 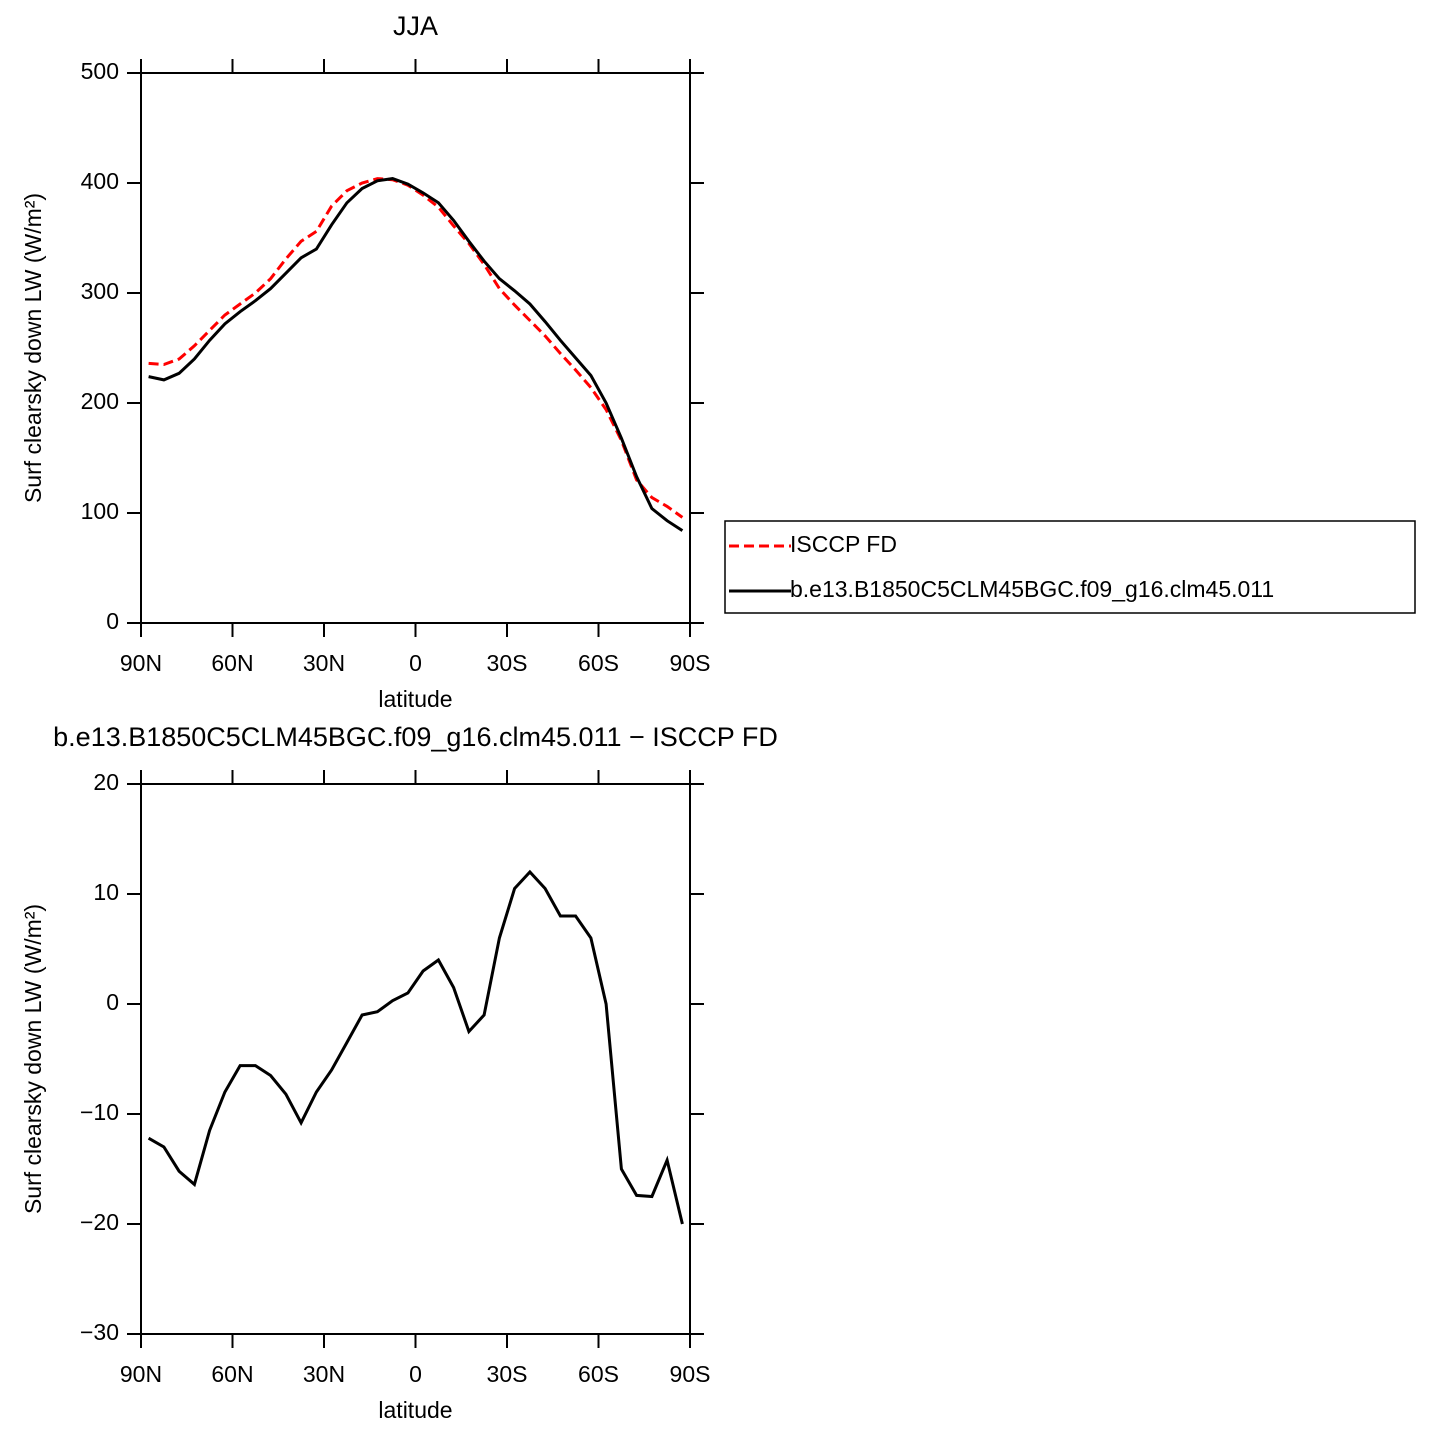 I want to click on y-tick-label: 400, so click(x=100, y=181).